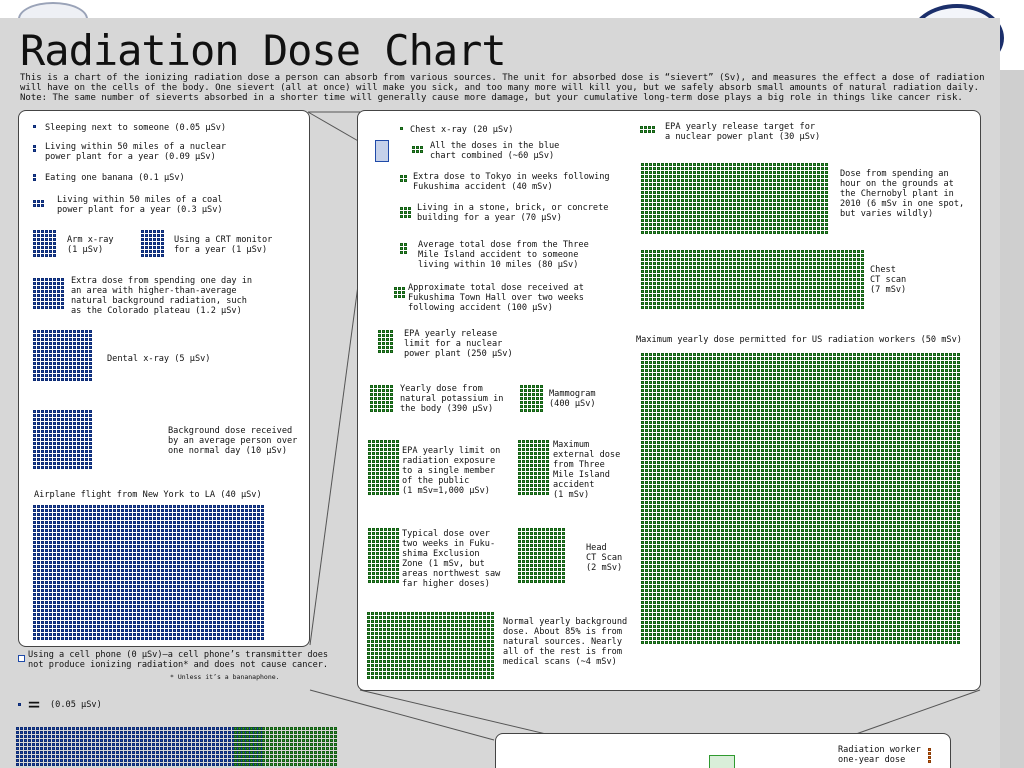  I want to click on green-item-label: Chest x-ray (20 µSv), so click(462, 130).